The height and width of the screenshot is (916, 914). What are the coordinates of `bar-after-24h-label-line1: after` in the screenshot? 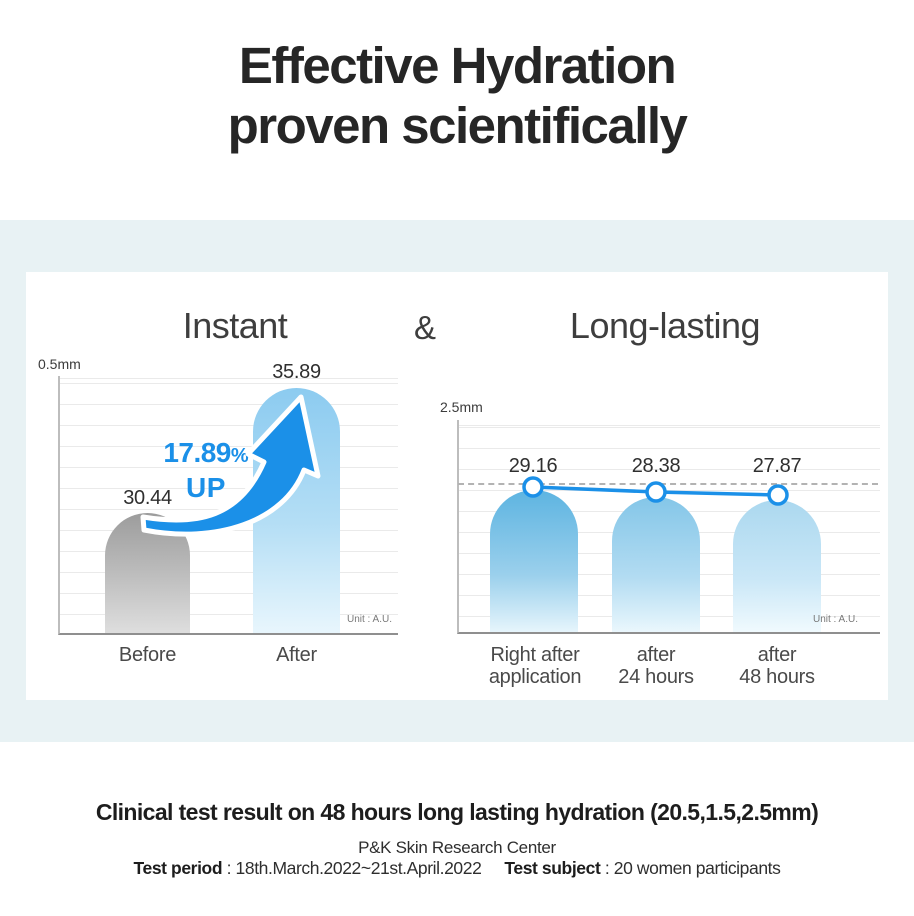 It's located at (656, 655).